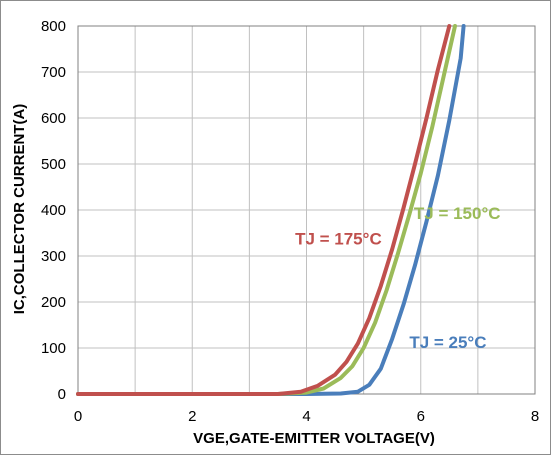  I want to click on series-label: TJ = 25°C, so click(447, 342).